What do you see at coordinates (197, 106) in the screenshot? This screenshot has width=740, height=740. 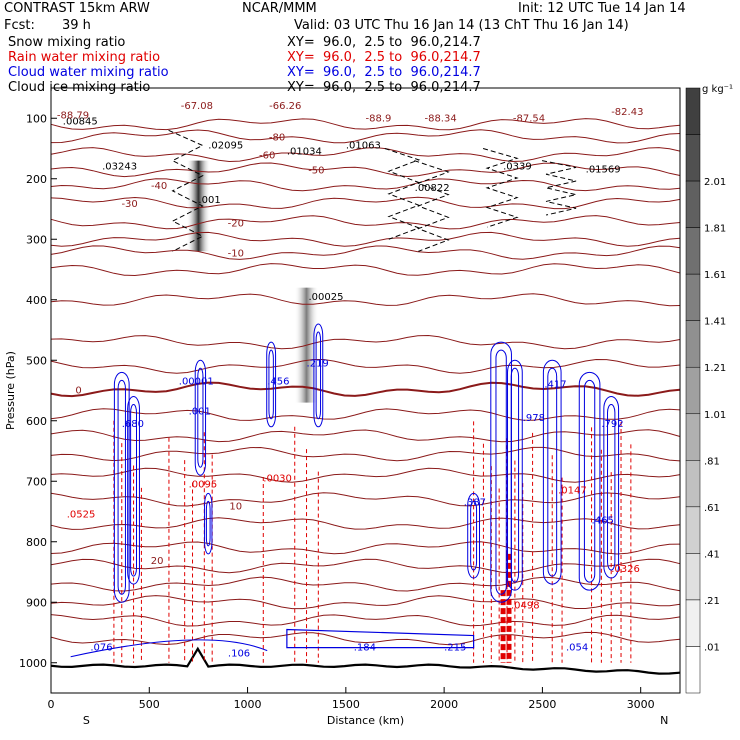 I see `top-label-1: -67.08` at bounding box center [197, 106].